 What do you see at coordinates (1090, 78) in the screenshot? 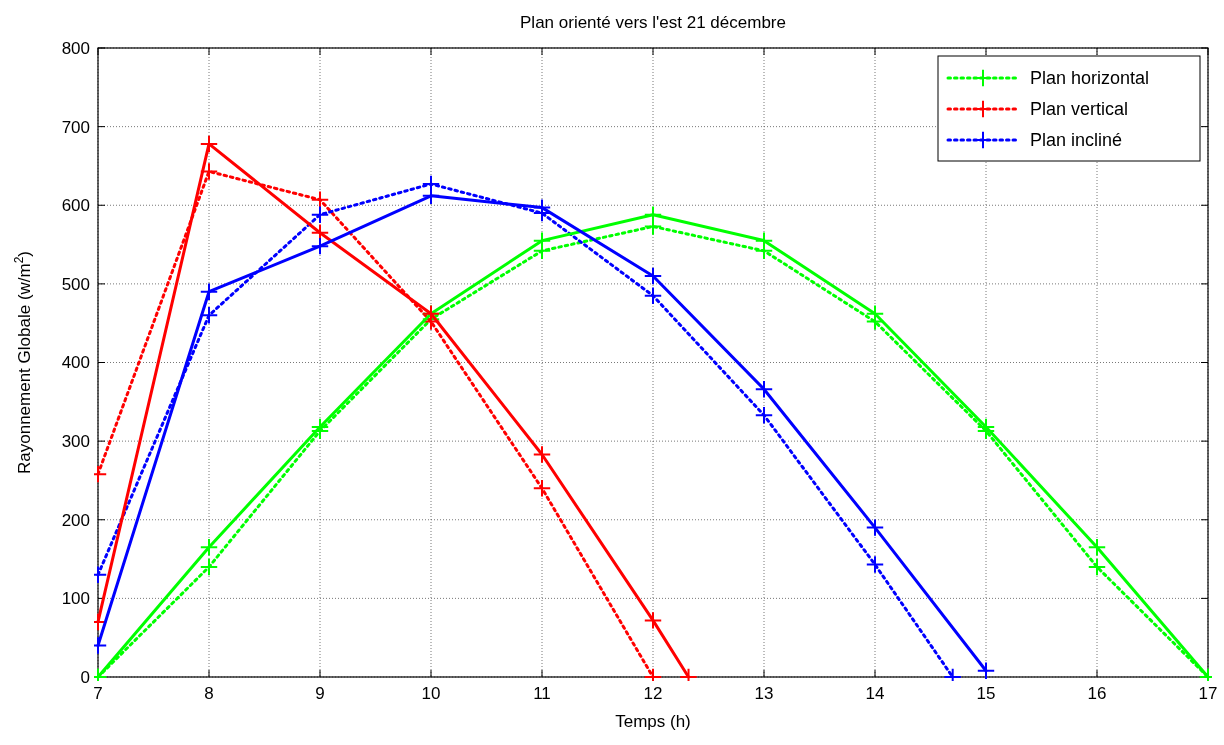
I see `legend-label: Plan horizontal` at bounding box center [1090, 78].